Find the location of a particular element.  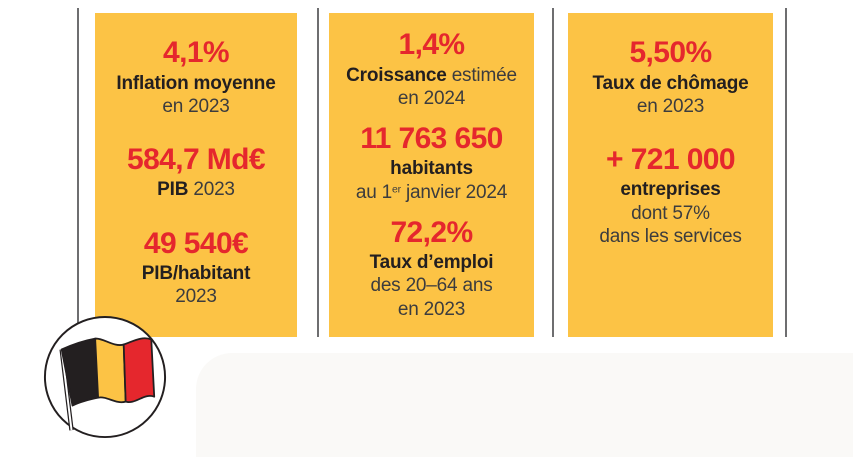

stat-value: 1,4% is located at coordinates (432, 44).